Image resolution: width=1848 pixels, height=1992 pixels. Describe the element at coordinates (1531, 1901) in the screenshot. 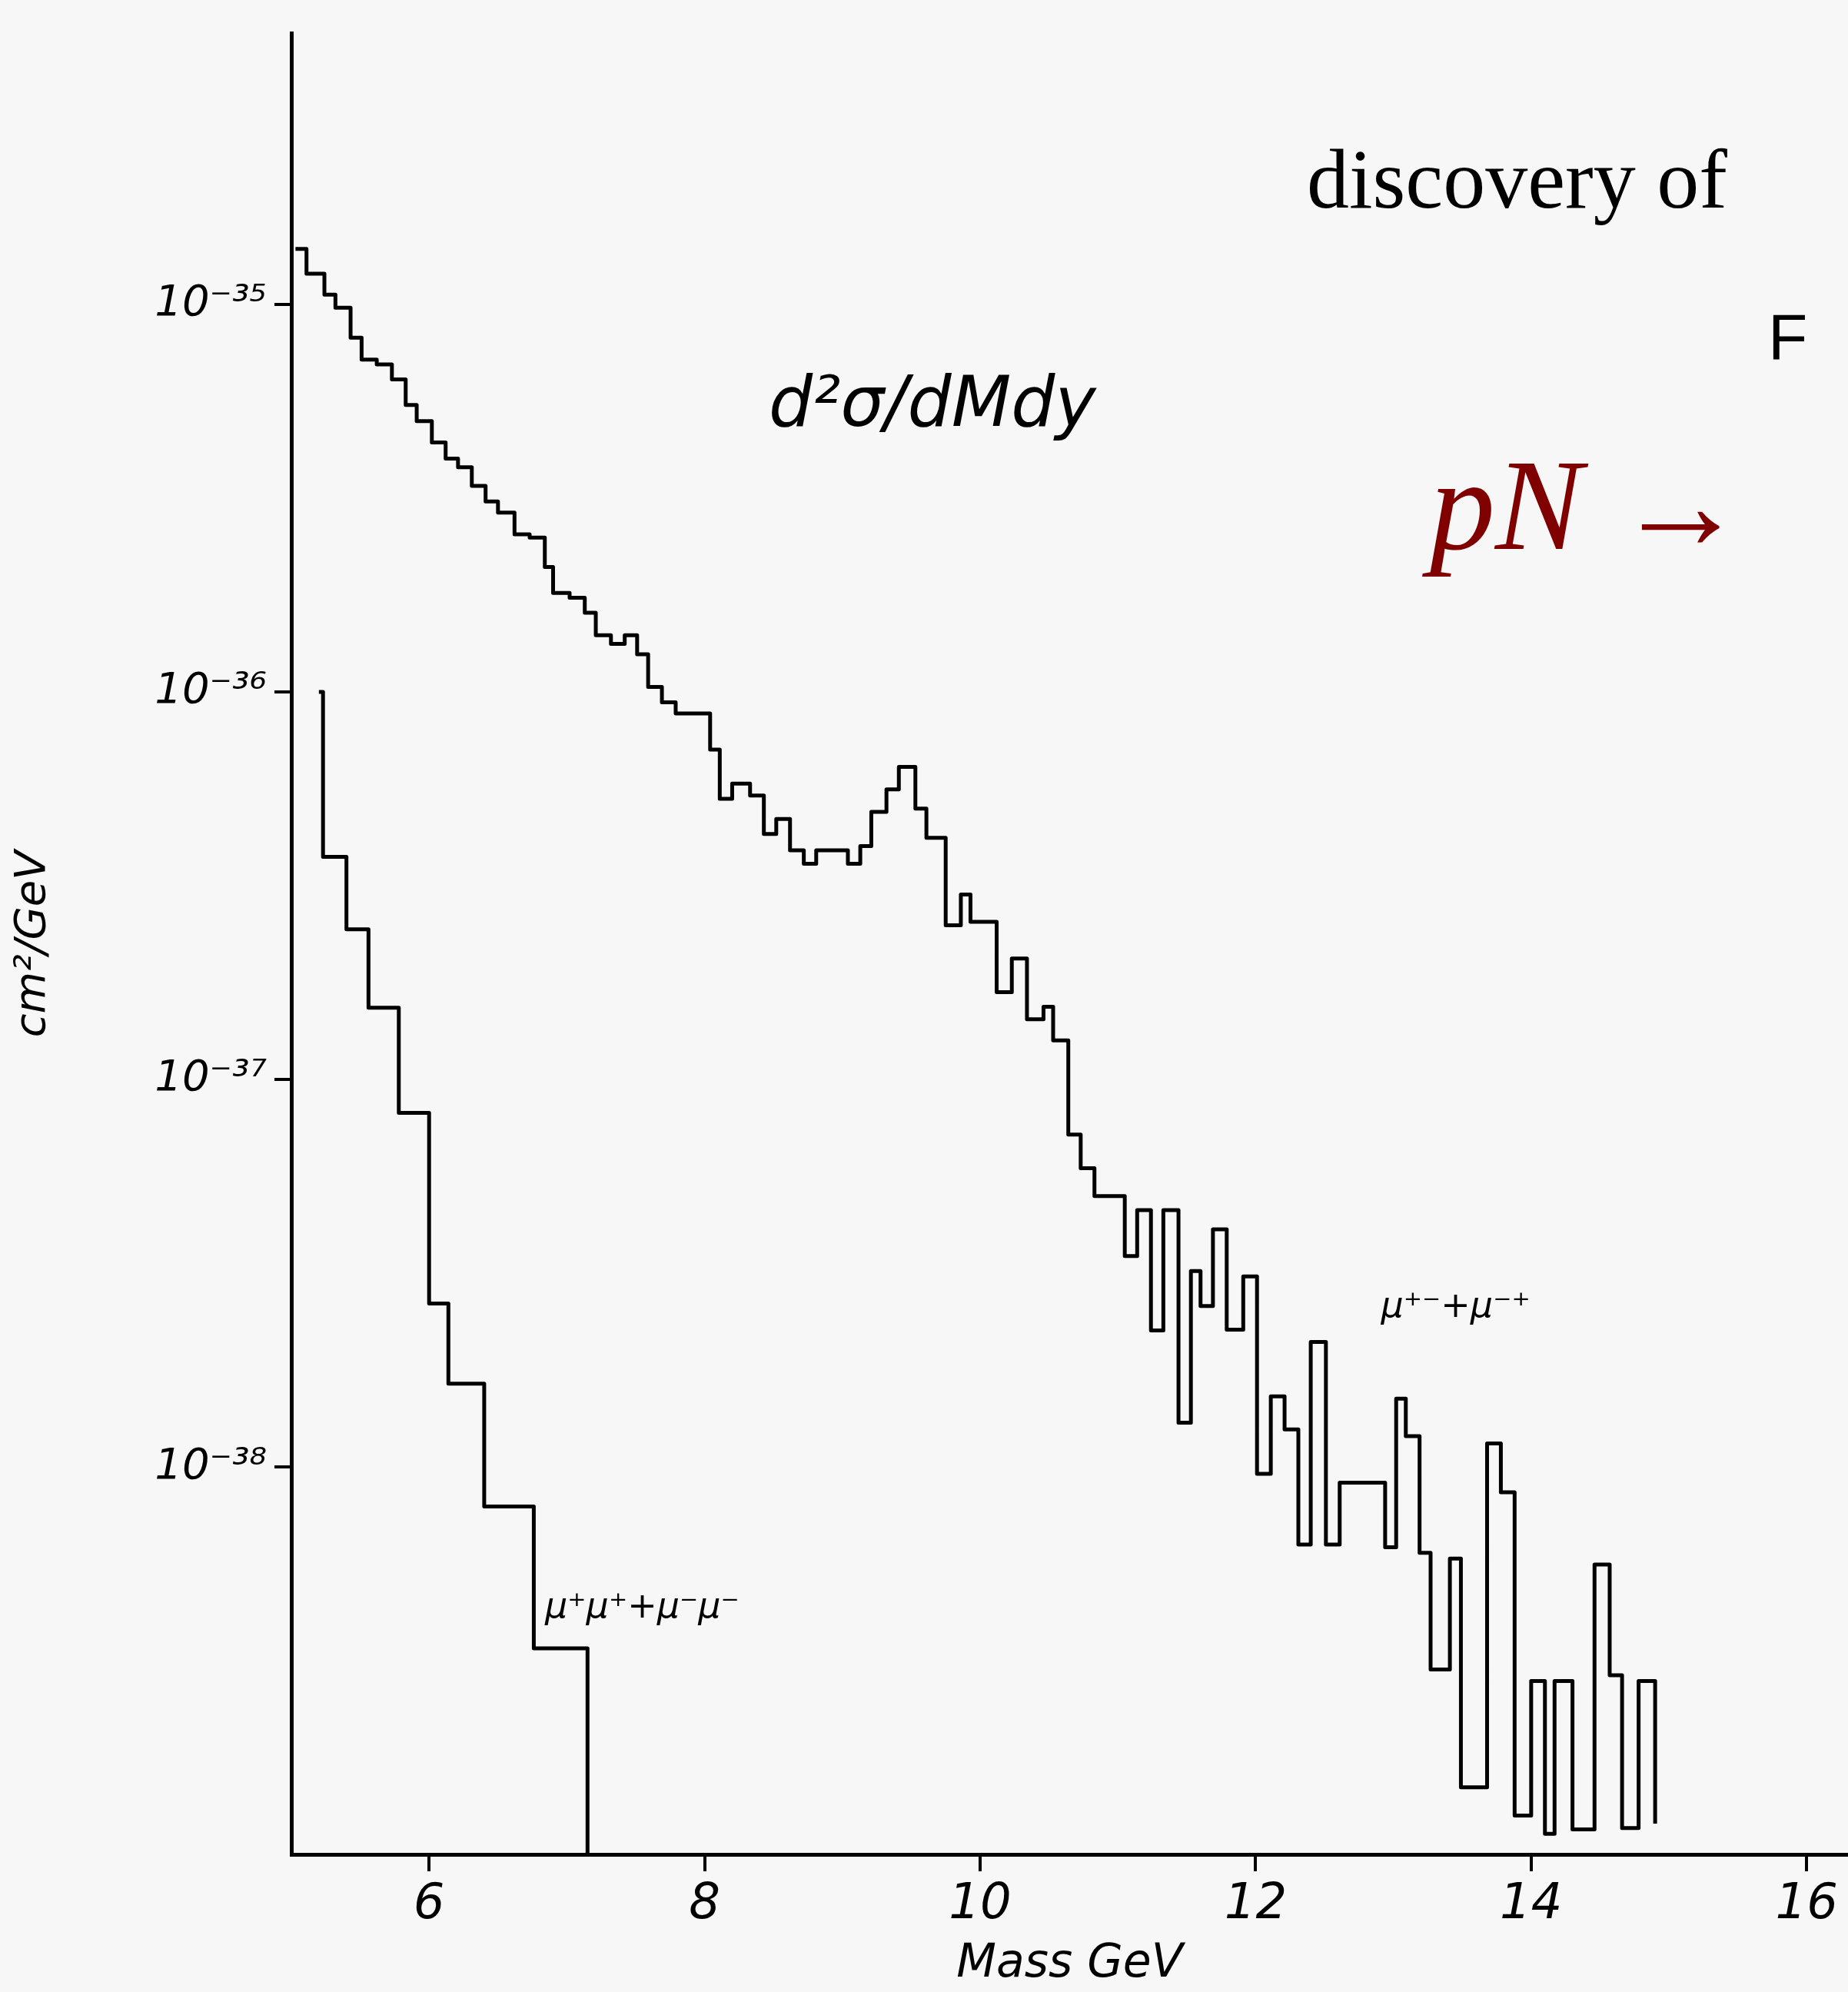

I see `x-tick-label: 14` at that location.